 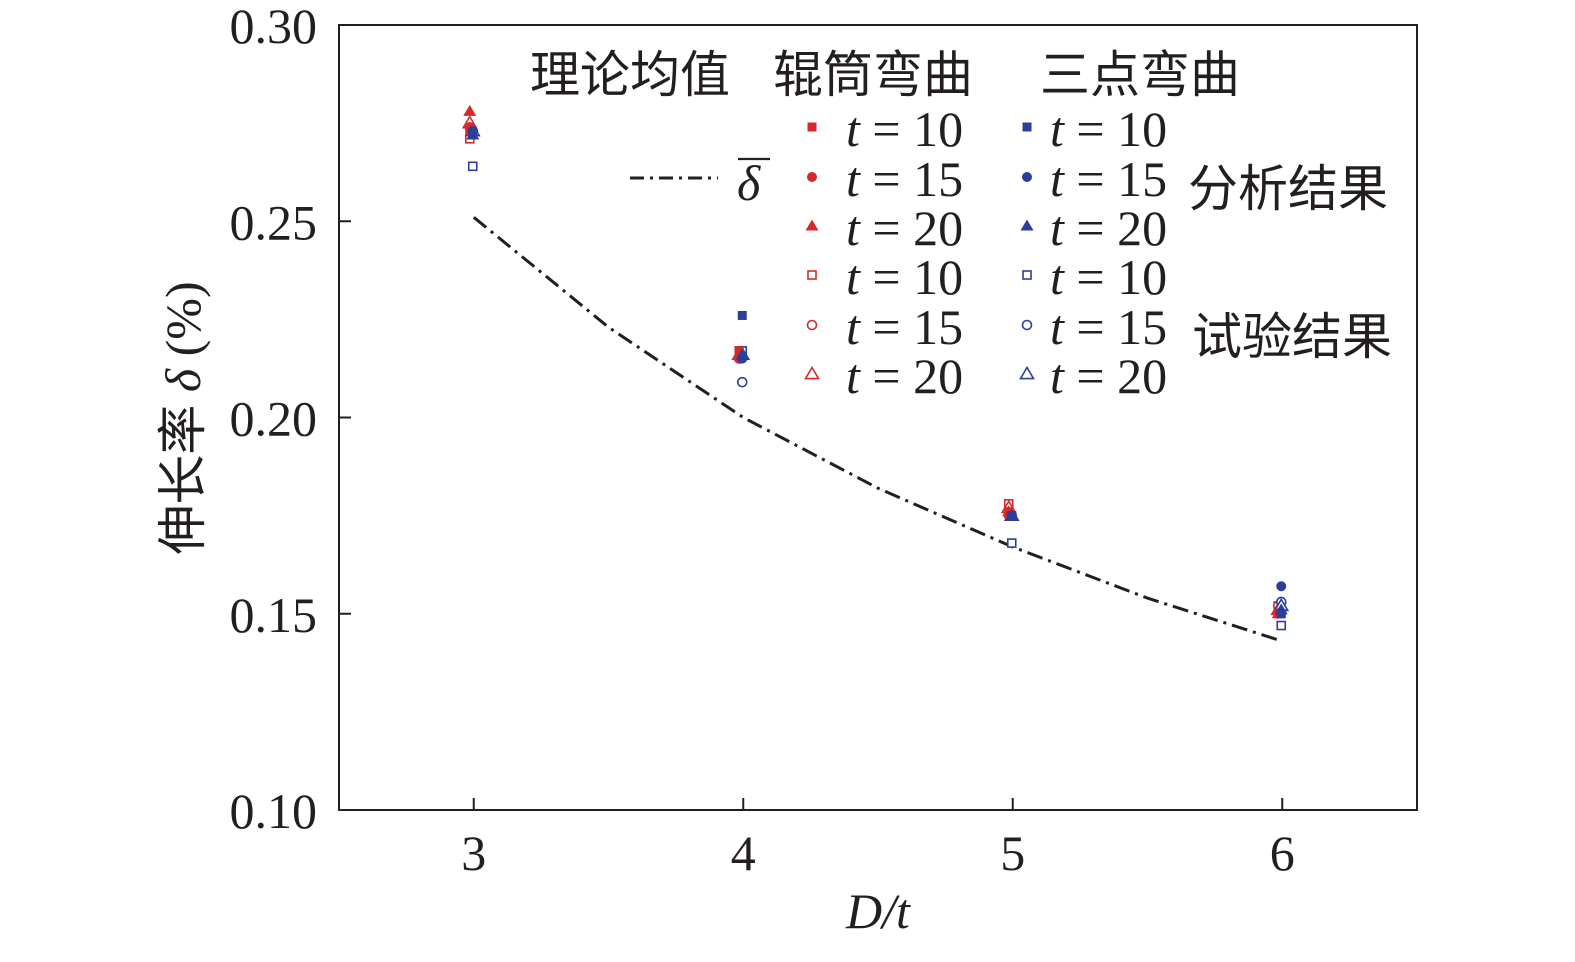 I want to click on legend-three-point-label-0: t = 10, so click(x=1108, y=129).